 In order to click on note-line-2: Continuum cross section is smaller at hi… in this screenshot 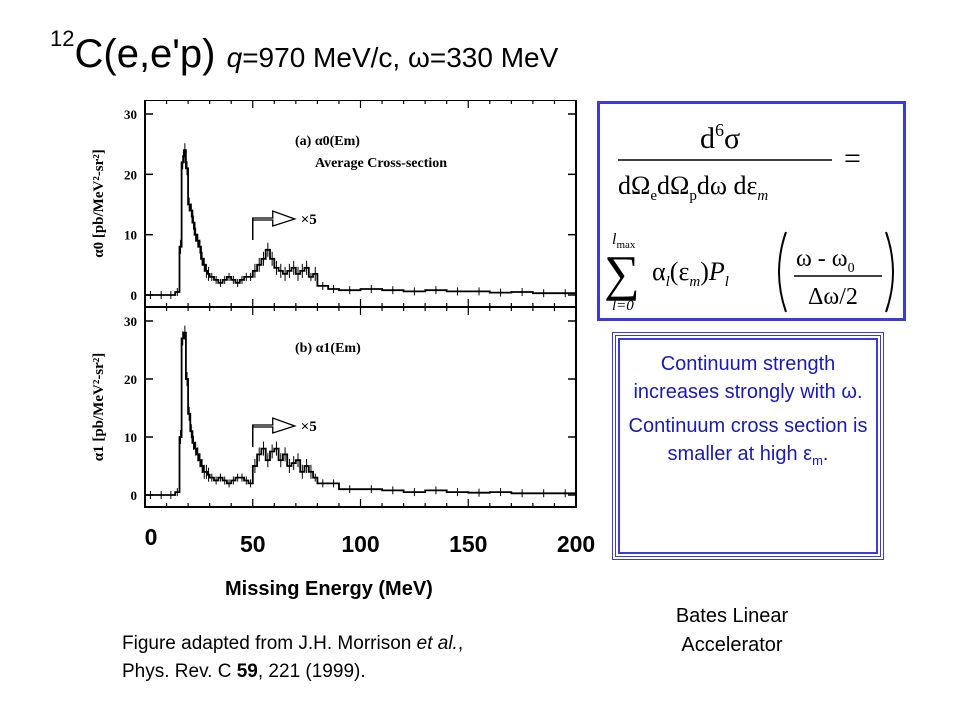, I will do `click(748, 441)`.